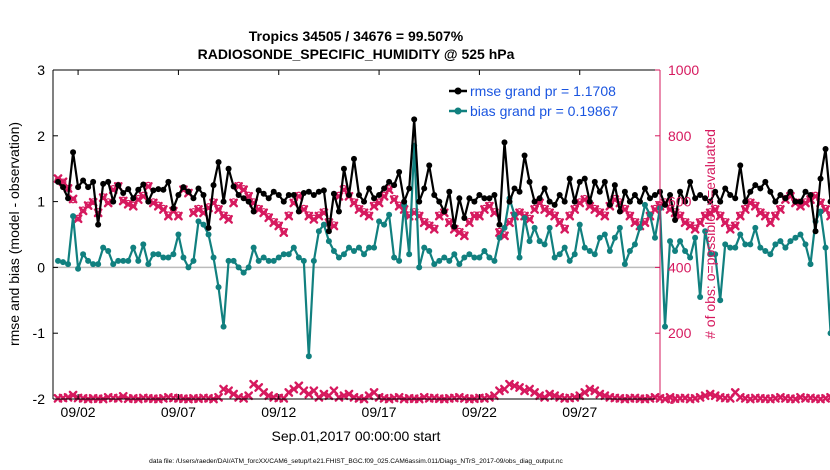 The width and height of the screenshot is (830, 470). Describe the element at coordinates (39, 333) in the screenshot. I see `y-left-tick-label: -1` at that location.